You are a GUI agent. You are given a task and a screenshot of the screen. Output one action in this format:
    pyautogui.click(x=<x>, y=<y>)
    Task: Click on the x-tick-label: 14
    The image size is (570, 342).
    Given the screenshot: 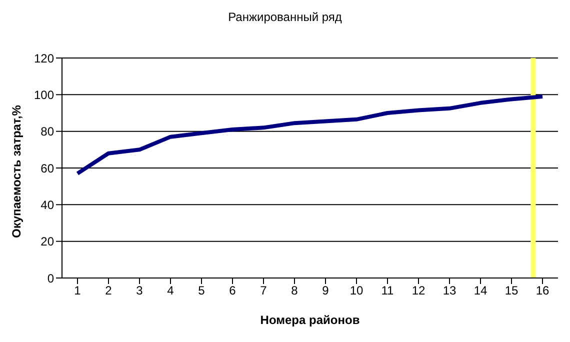 What is the action you would take?
    pyautogui.click(x=481, y=291)
    